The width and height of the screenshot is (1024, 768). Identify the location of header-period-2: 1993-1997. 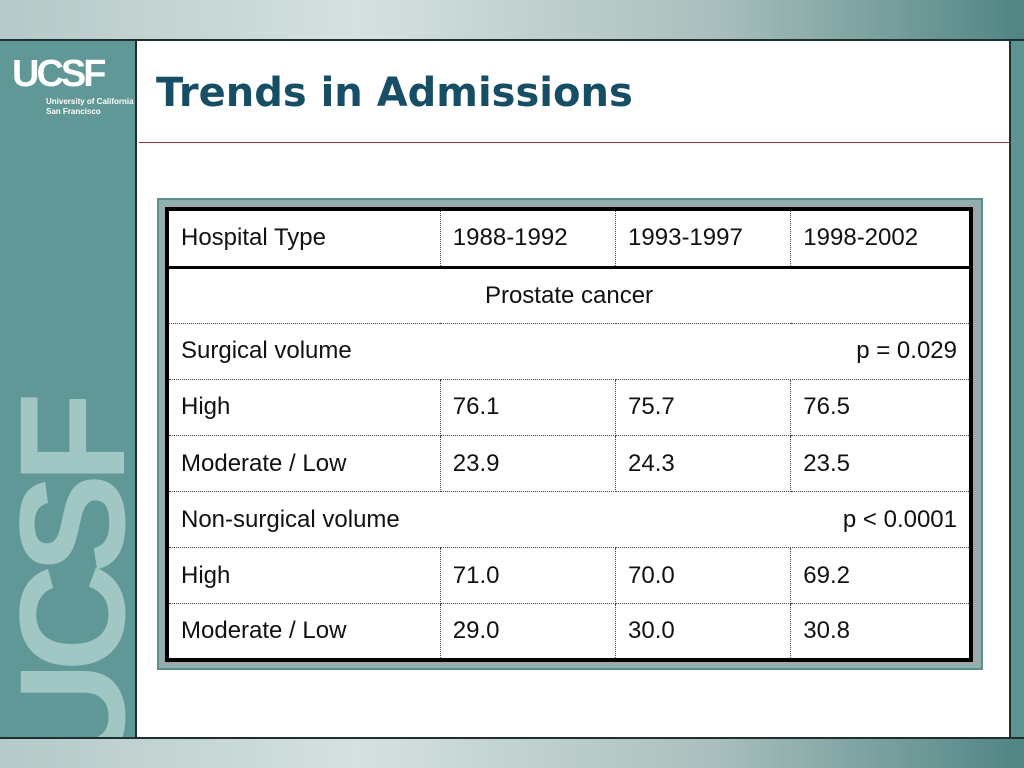
(703, 238).